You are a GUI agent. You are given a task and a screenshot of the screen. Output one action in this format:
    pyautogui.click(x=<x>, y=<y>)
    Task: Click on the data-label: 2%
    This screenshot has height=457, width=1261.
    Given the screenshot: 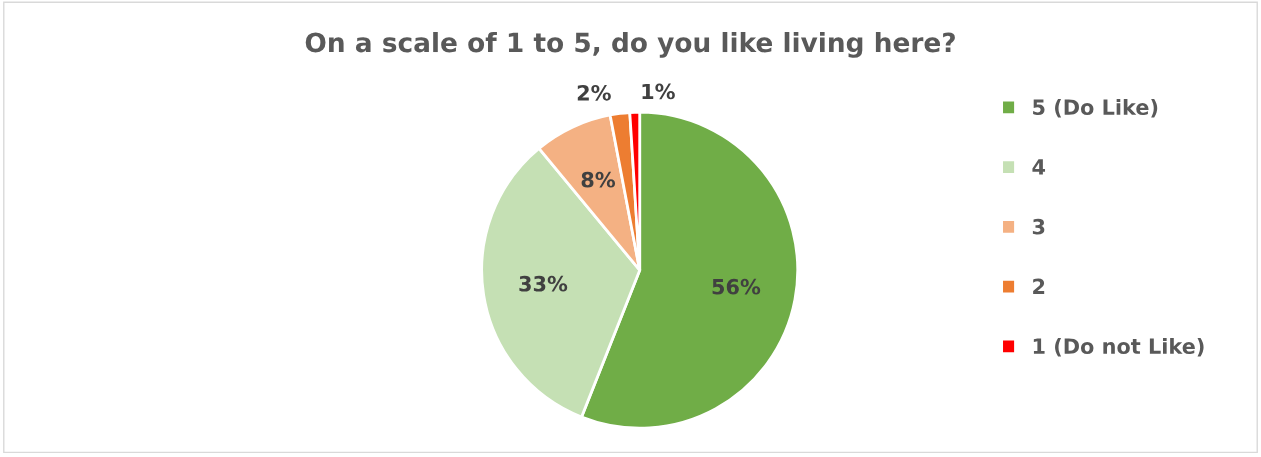 What is the action you would take?
    pyautogui.click(x=594, y=92)
    